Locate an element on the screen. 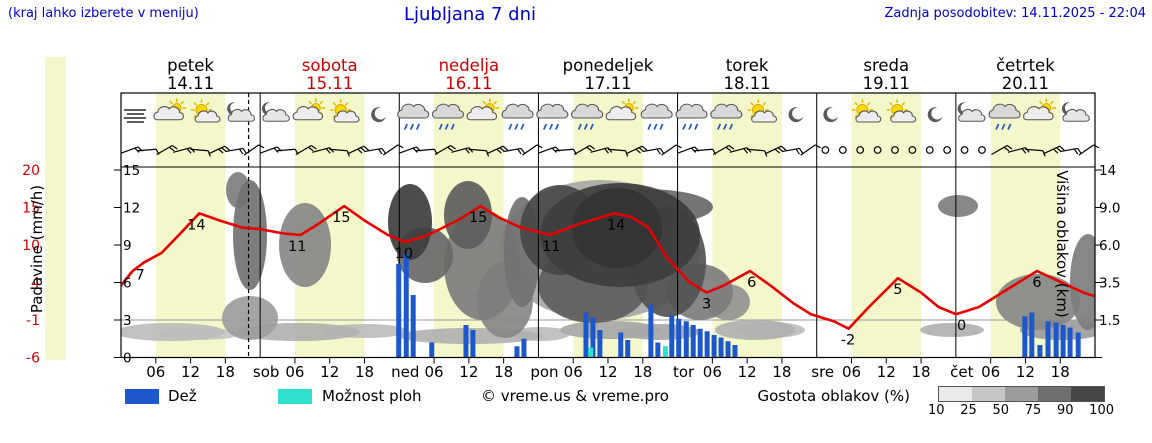  temp-value-label: 14 is located at coordinates (196, 225).